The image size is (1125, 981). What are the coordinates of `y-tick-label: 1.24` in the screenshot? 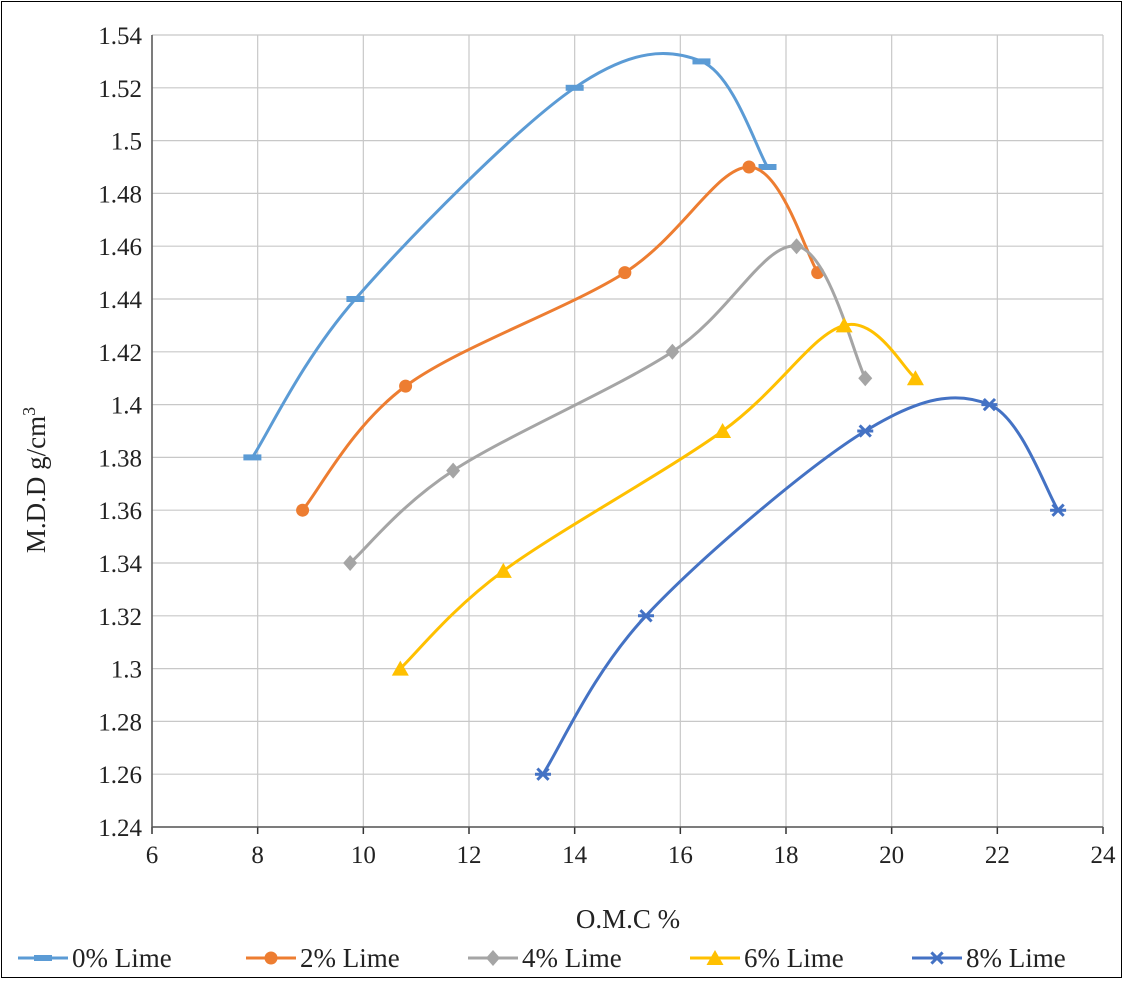 It's located at (120, 828).